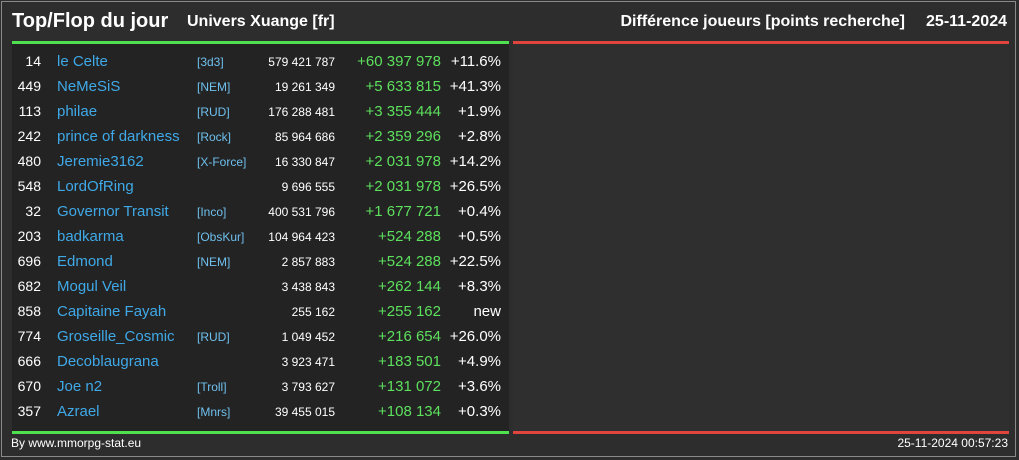 Image resolution: width=1019 pixels, height=460 pixels. I want to click on diff-cell: +216 654, so click(409, 336).